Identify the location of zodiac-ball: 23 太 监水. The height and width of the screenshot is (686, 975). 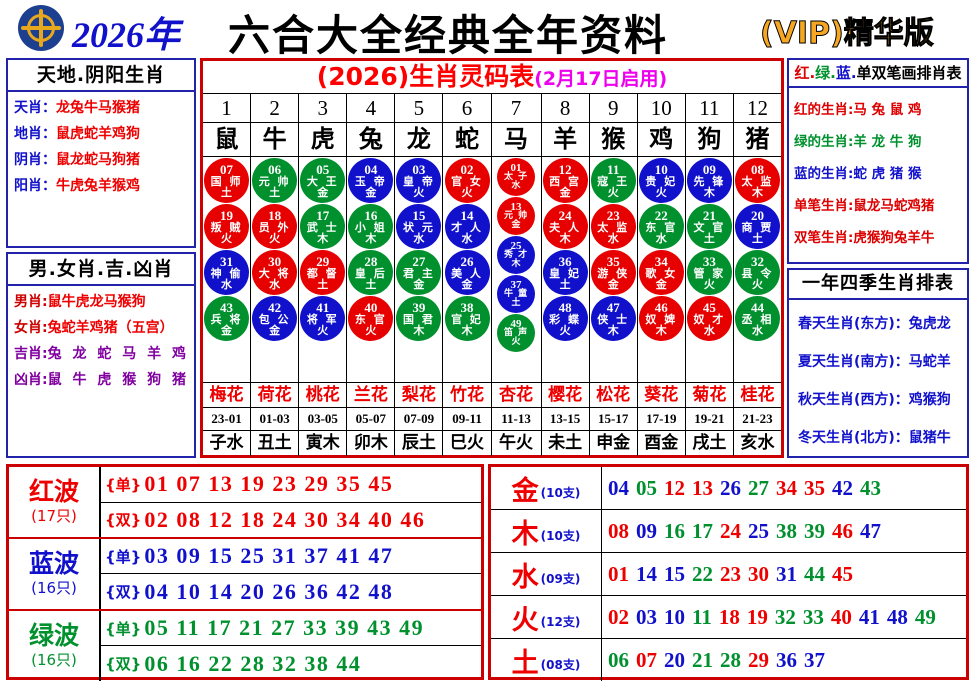
(613, 226).